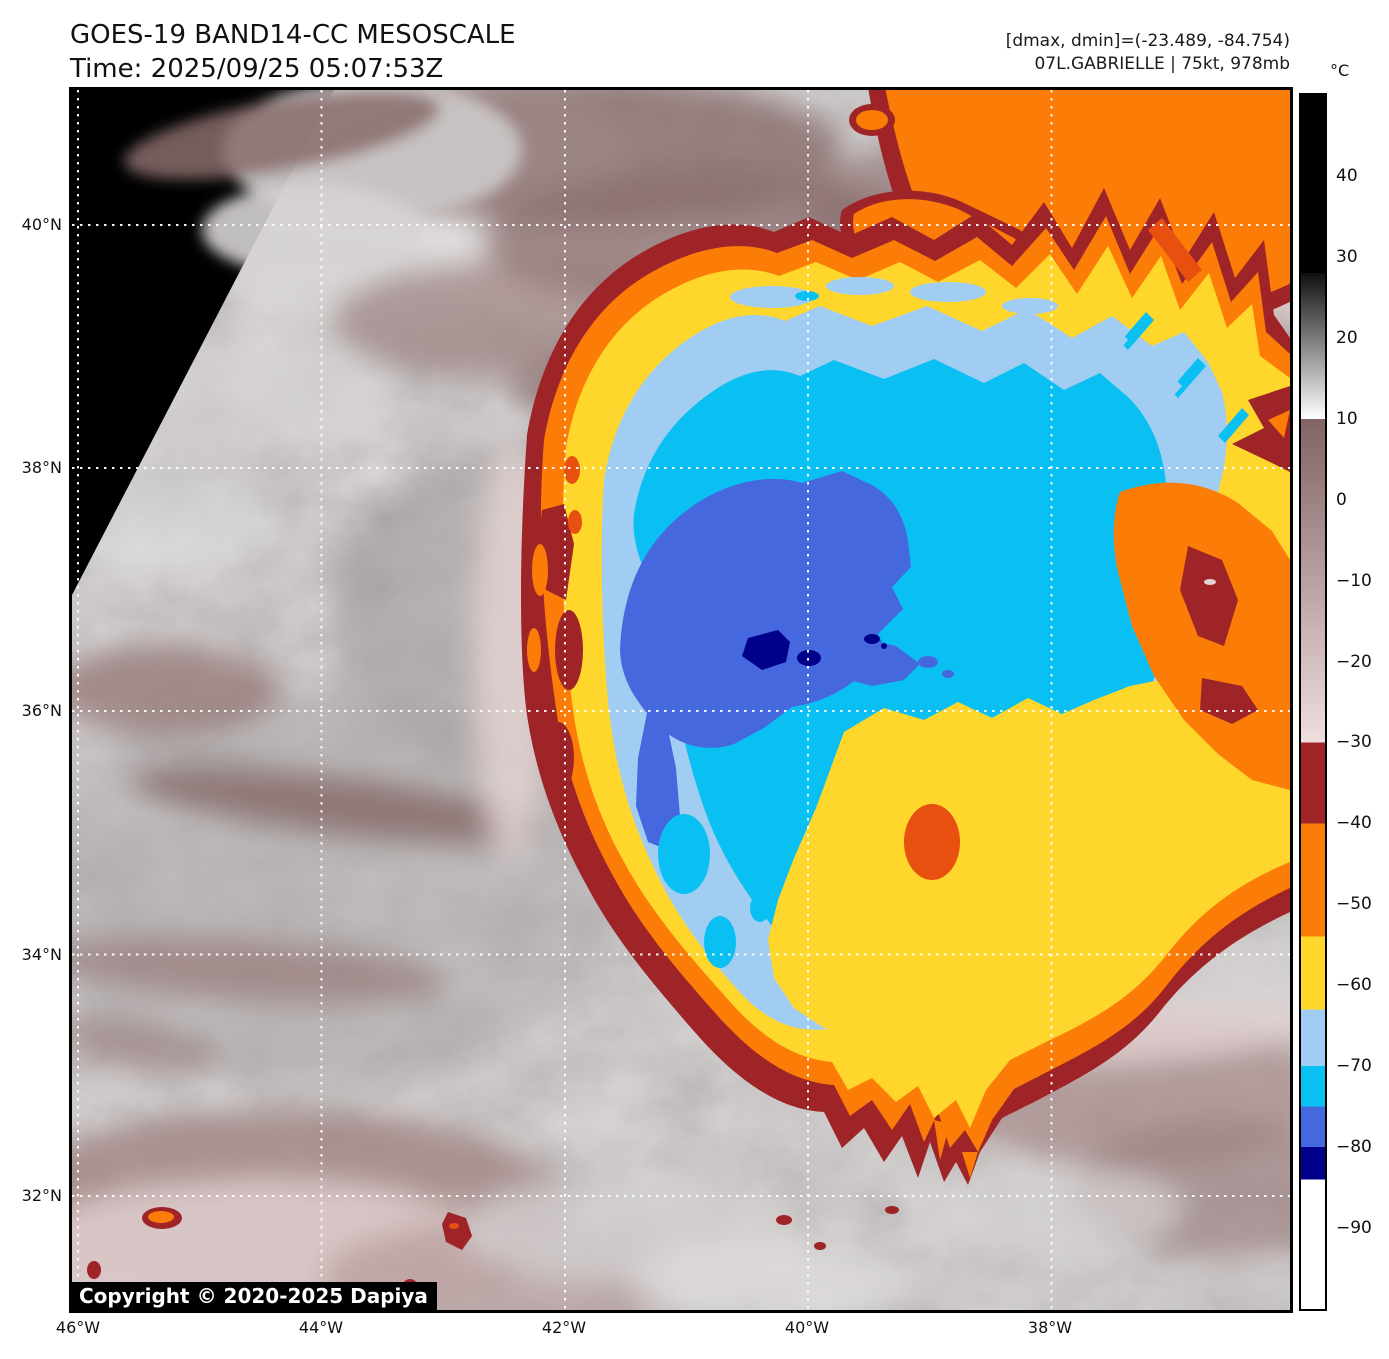  What do you see at coordinates (1354, 1066) in the screenshot?
I see `cb-tick: −70` at bounding box center [1354, 1066].